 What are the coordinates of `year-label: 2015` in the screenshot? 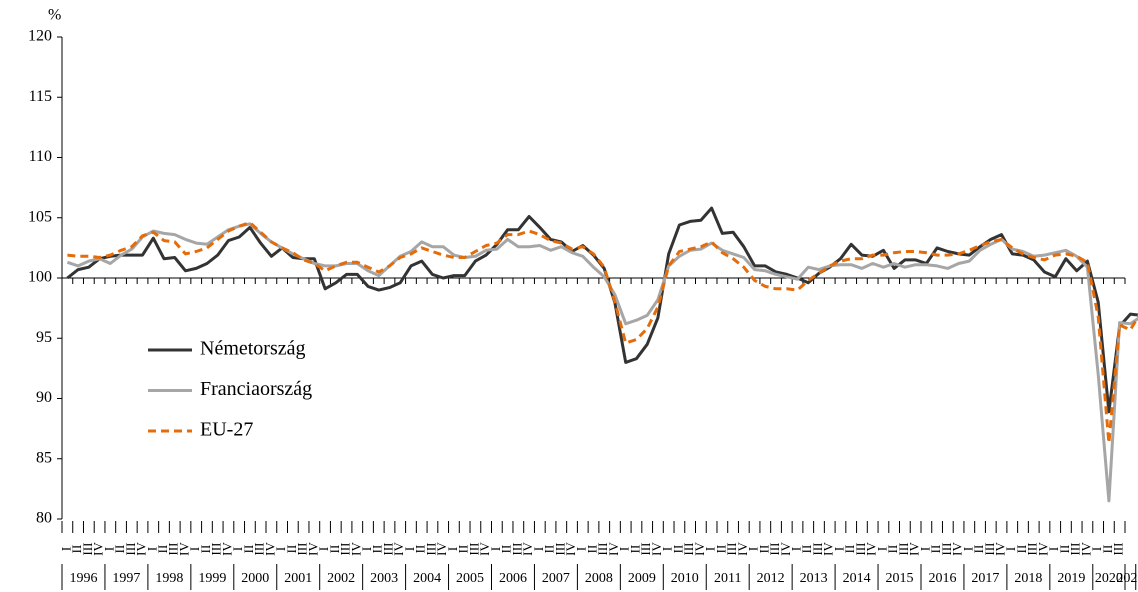 It's located at (900, 578).